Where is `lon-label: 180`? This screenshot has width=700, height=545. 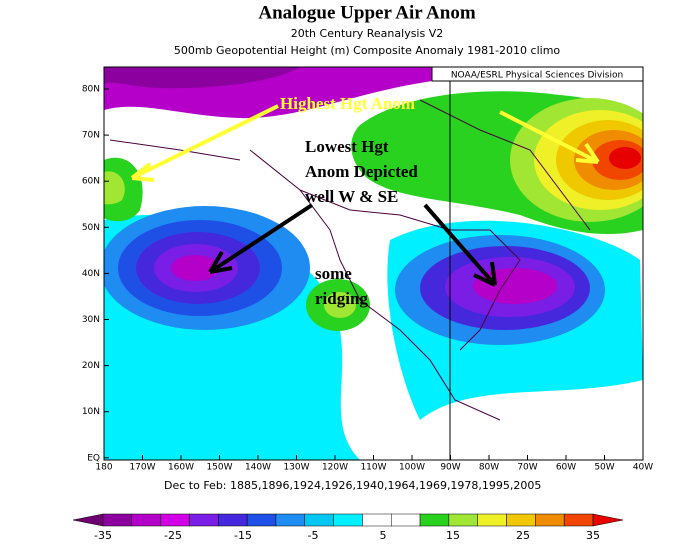
lon-label: 180 is located at coordinates (103, 468).